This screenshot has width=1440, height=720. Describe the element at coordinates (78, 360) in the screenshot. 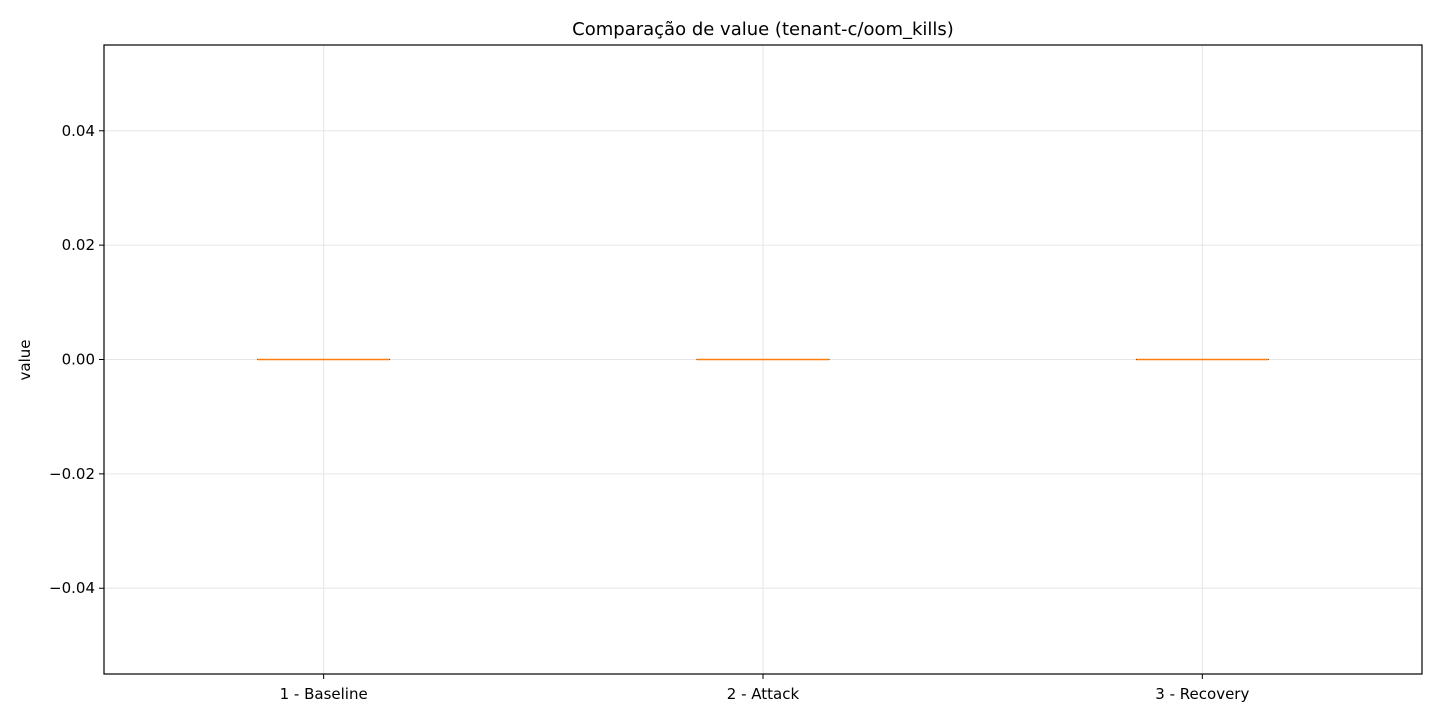

I see `y-tick-label: 0.00` at that location.